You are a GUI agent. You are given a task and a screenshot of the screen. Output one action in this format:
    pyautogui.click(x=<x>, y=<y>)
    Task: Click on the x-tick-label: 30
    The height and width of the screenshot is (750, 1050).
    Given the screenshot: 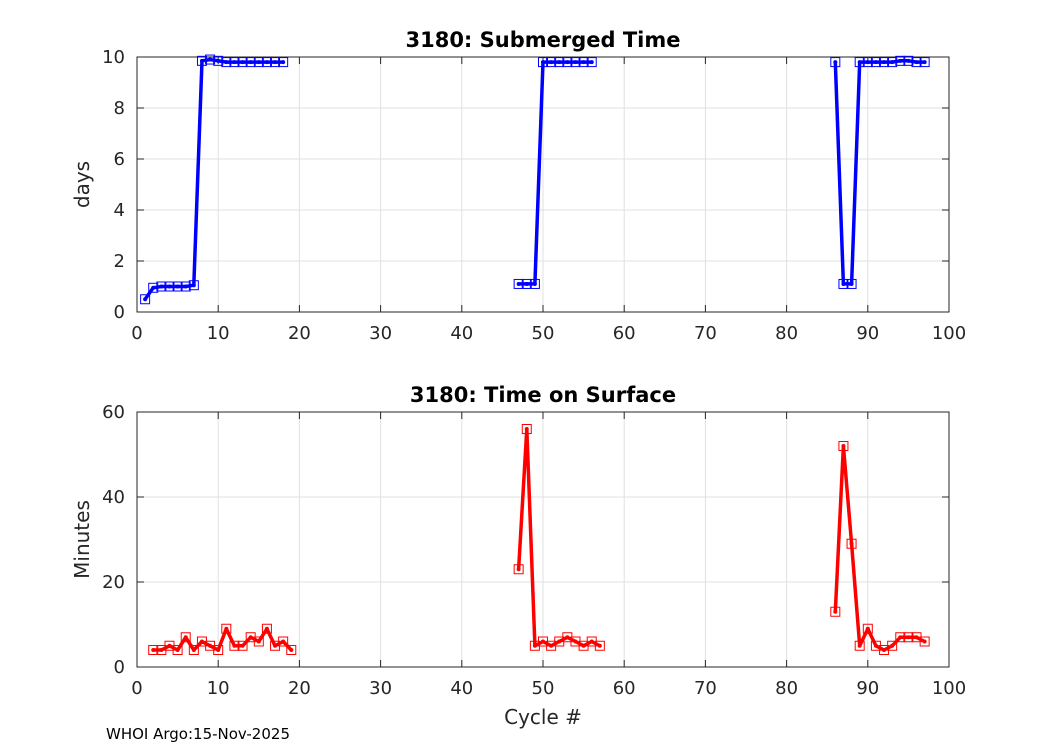 What is the action you would take?
    pyautogui.click(x=380, y=333)
    